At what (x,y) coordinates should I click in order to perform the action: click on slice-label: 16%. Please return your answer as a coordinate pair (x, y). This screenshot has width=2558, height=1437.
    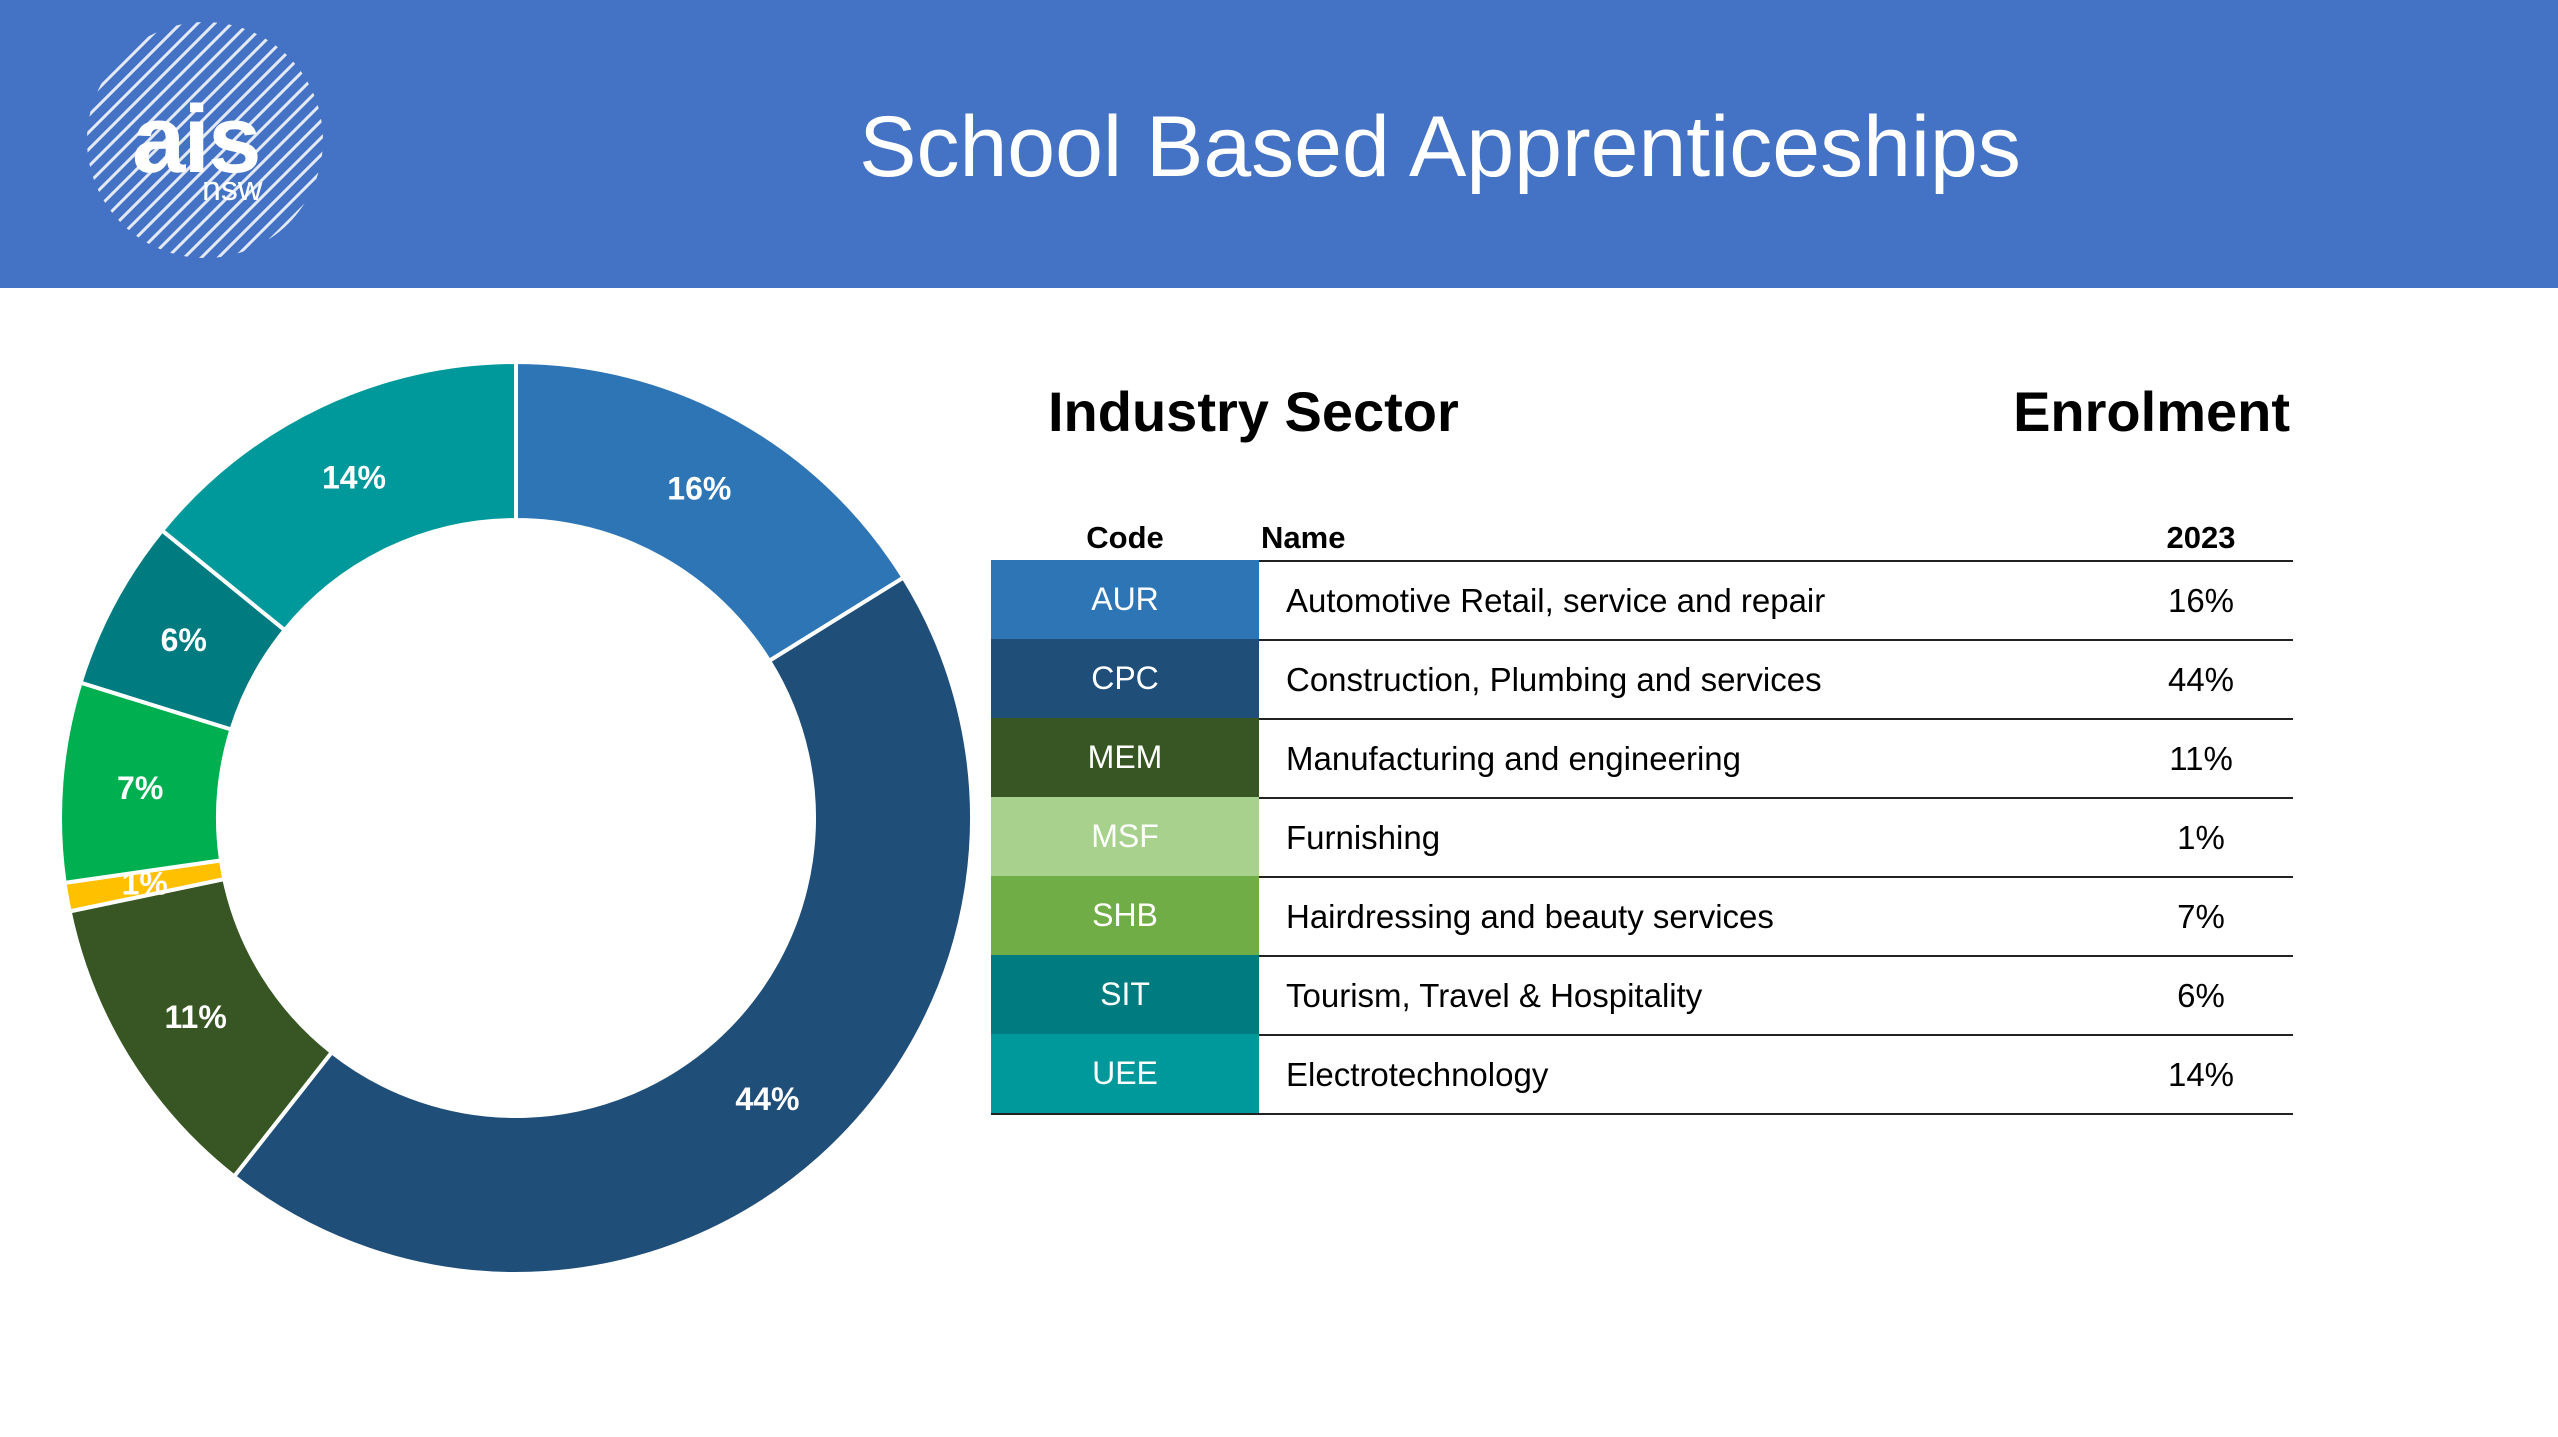
    Looking at the image, I should click on (699, 489).